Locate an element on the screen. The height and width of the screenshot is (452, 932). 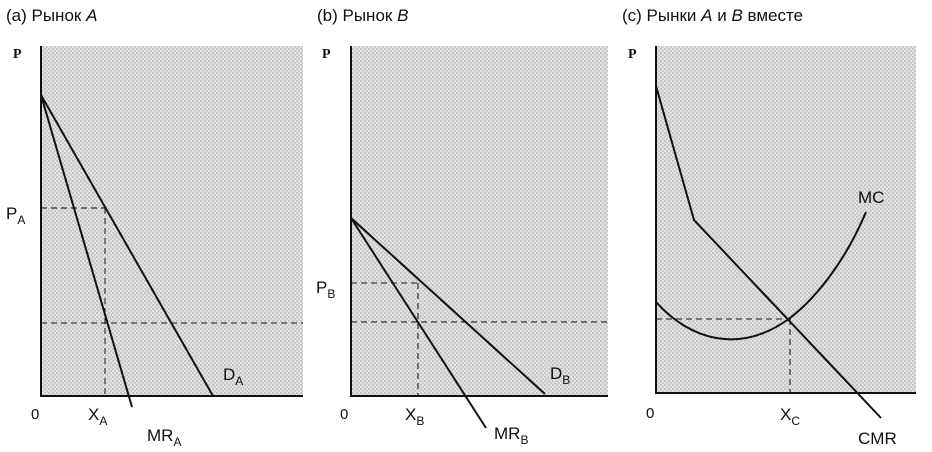
panel-a-mr-curve is located at coordinates (86, 251).